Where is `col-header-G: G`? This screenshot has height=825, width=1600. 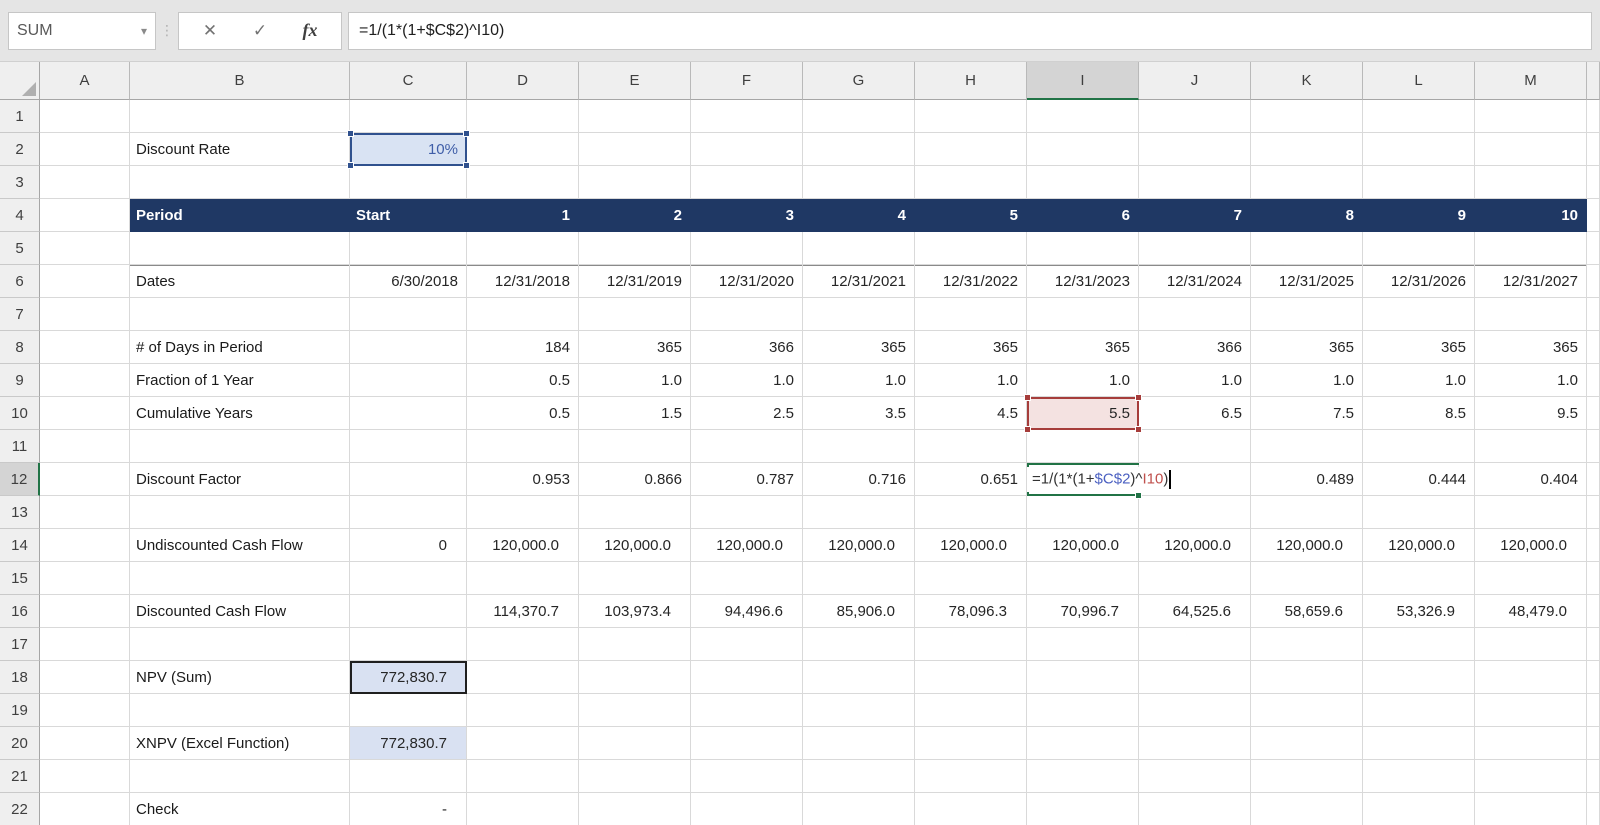 col-header-G: G is located at coordinates (859, 81).